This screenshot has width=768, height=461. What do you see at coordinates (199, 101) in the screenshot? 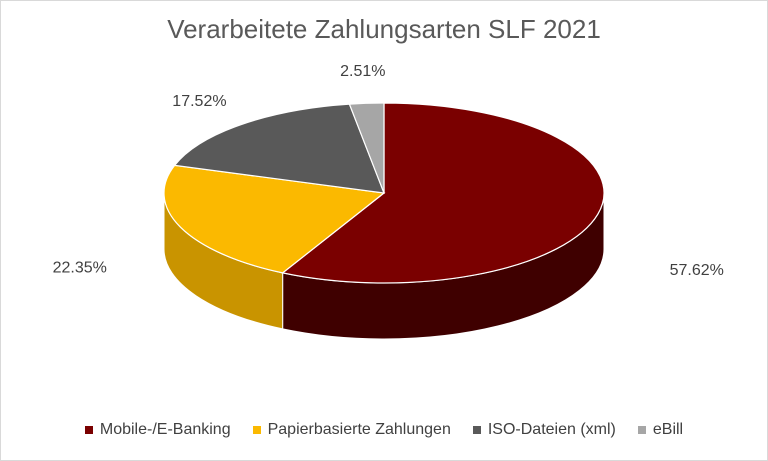
I see `data-label-iso-dateien-xml: 17.52%` at bounding box center [199, 101].